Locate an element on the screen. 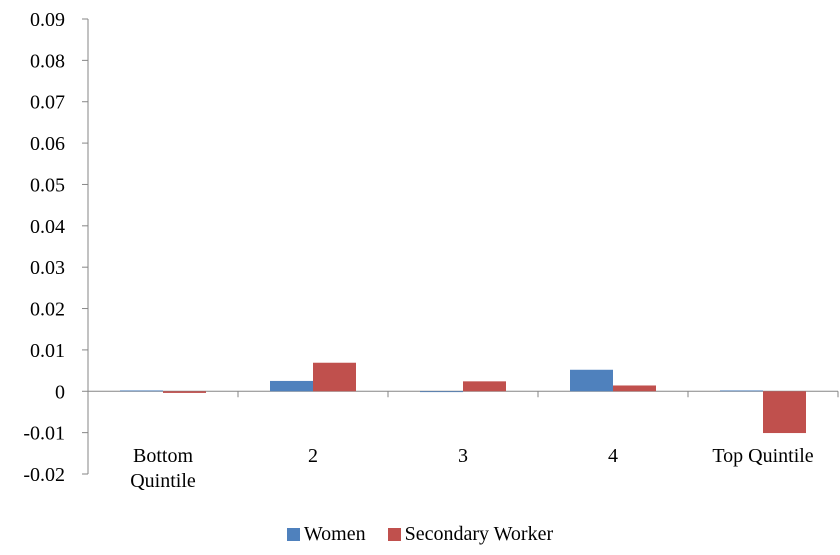  y-tick-label: -0.02 is located at coordinates (44, 475).